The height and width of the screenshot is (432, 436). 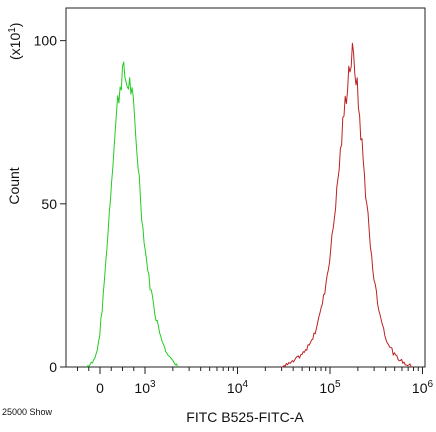 What do you see at coordinates (245, 417) in the screenshot?
I see `x-axis-label: FITC B525-FITC-A` at bounding box center [245, 417].